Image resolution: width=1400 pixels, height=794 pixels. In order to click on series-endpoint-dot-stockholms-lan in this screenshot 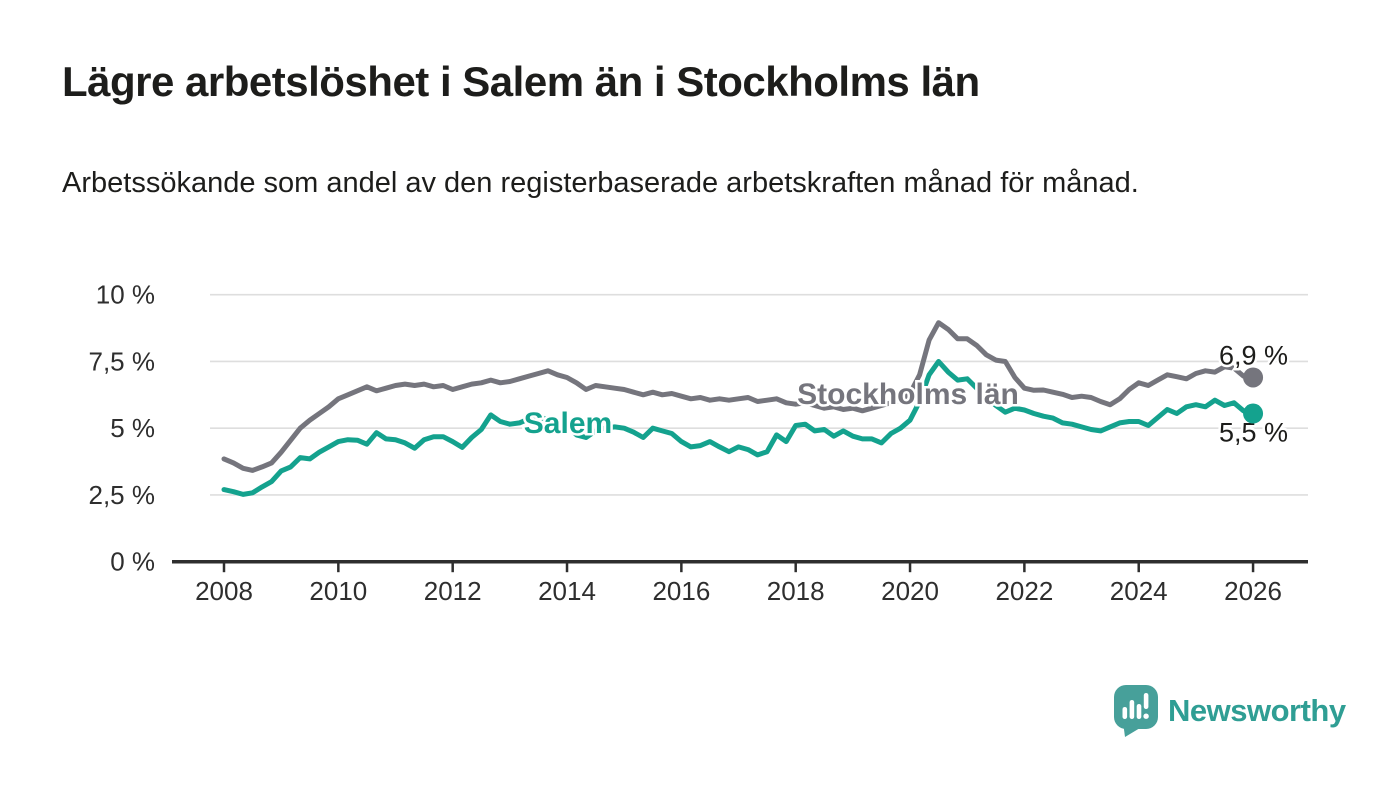, I will do `click(1253, 377)`.